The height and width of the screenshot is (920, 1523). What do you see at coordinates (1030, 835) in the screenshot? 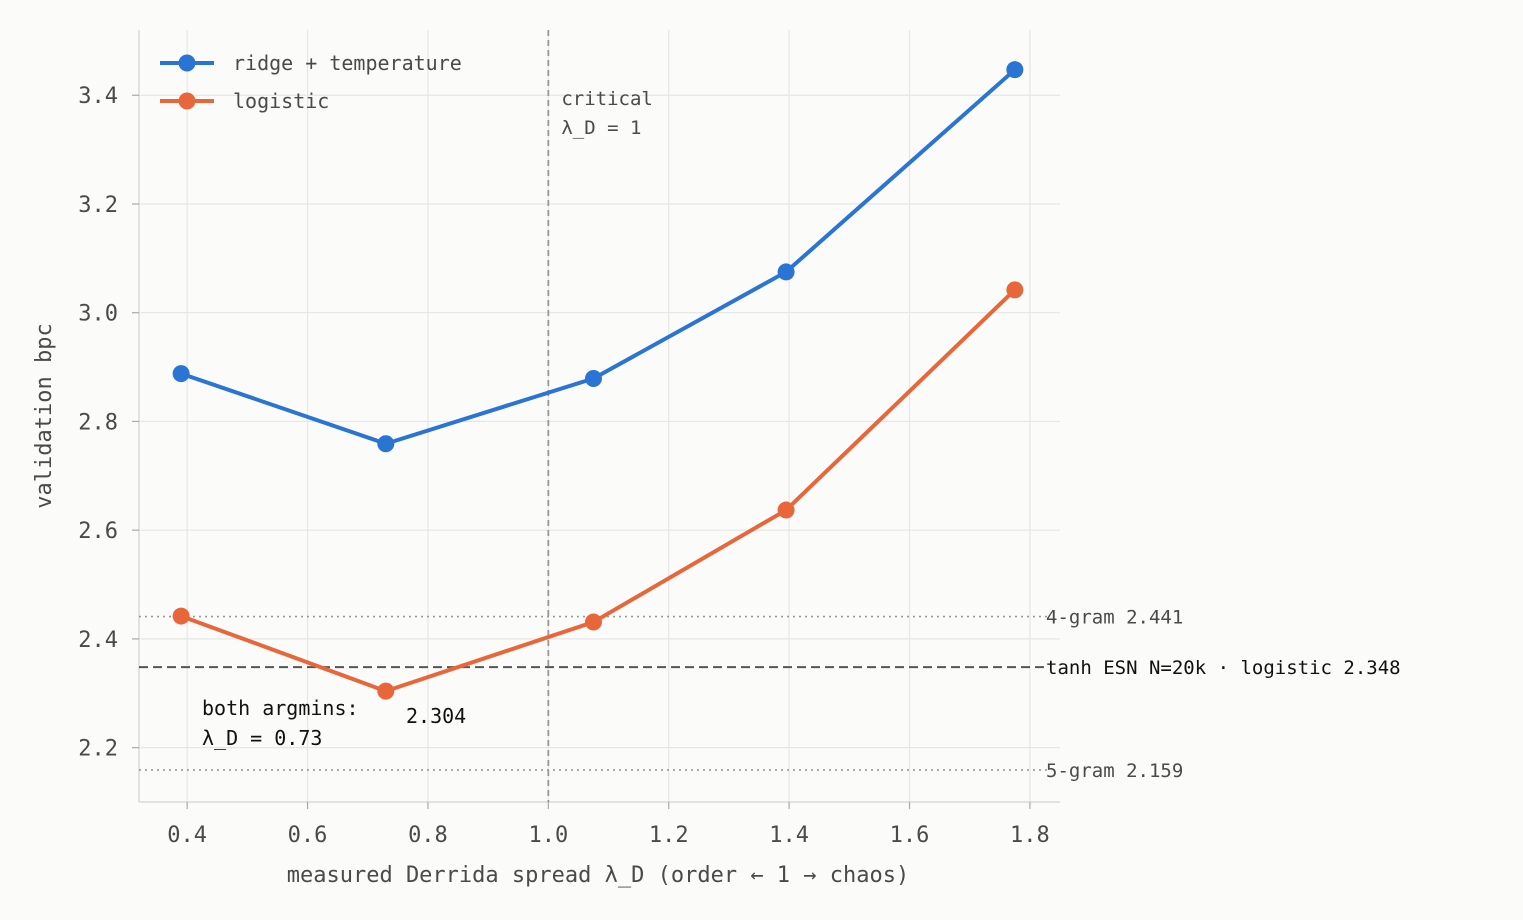
I see `x-tick-label: 1.8` at bounding box center [1030, 835].